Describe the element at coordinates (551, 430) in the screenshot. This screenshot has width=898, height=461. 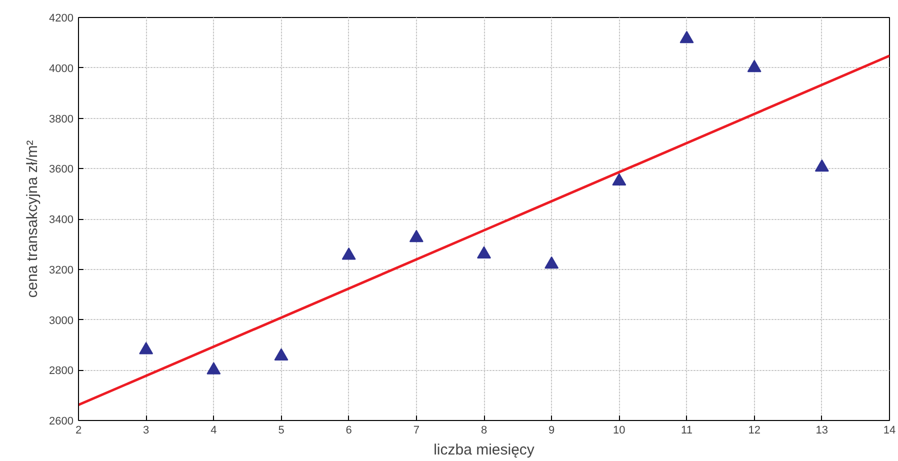
I see `x-tick-label: 9` at that location.